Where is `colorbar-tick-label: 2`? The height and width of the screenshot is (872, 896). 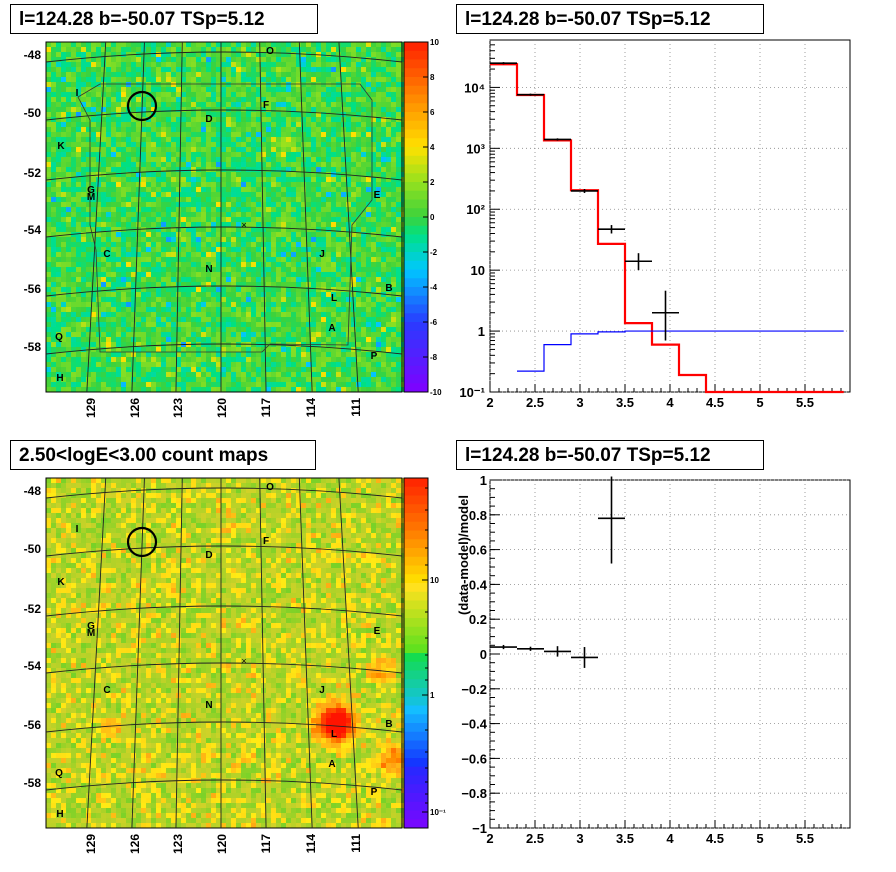
colorbar-tick-label: 2 is located at coordinates (432, 182).